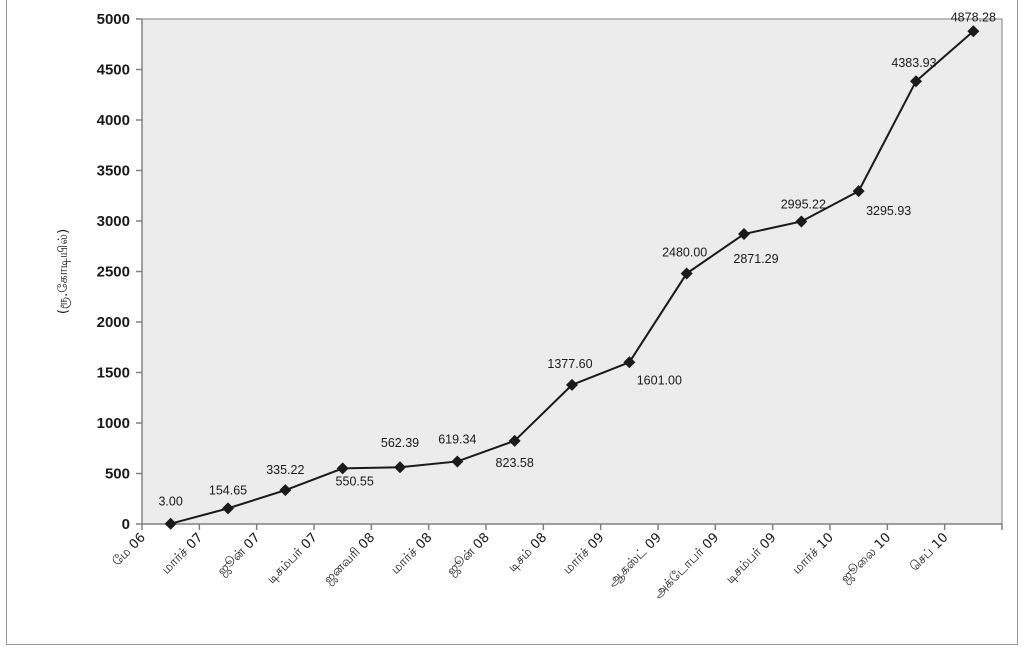 Image resolution: width=1028 pixels, height=649 pixels. What do you see at coordinates (751, 558) in the screenshot?
I see `x-tick-label: டிசம்பர் 09` at bounding box center [751, 558].